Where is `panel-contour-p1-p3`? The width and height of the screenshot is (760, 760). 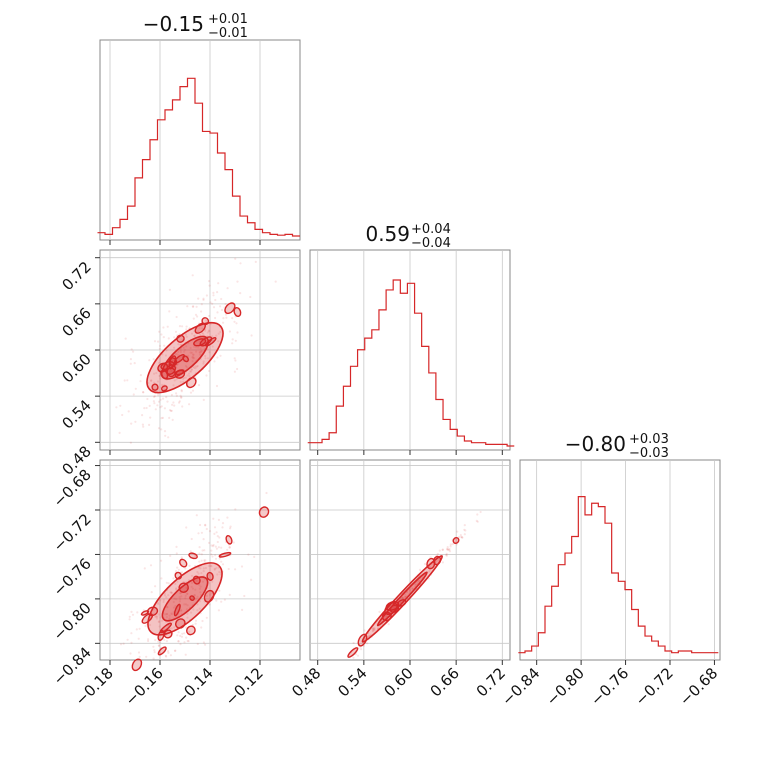
panel-contour-p1-p3 is located at coordinates (200, 565).